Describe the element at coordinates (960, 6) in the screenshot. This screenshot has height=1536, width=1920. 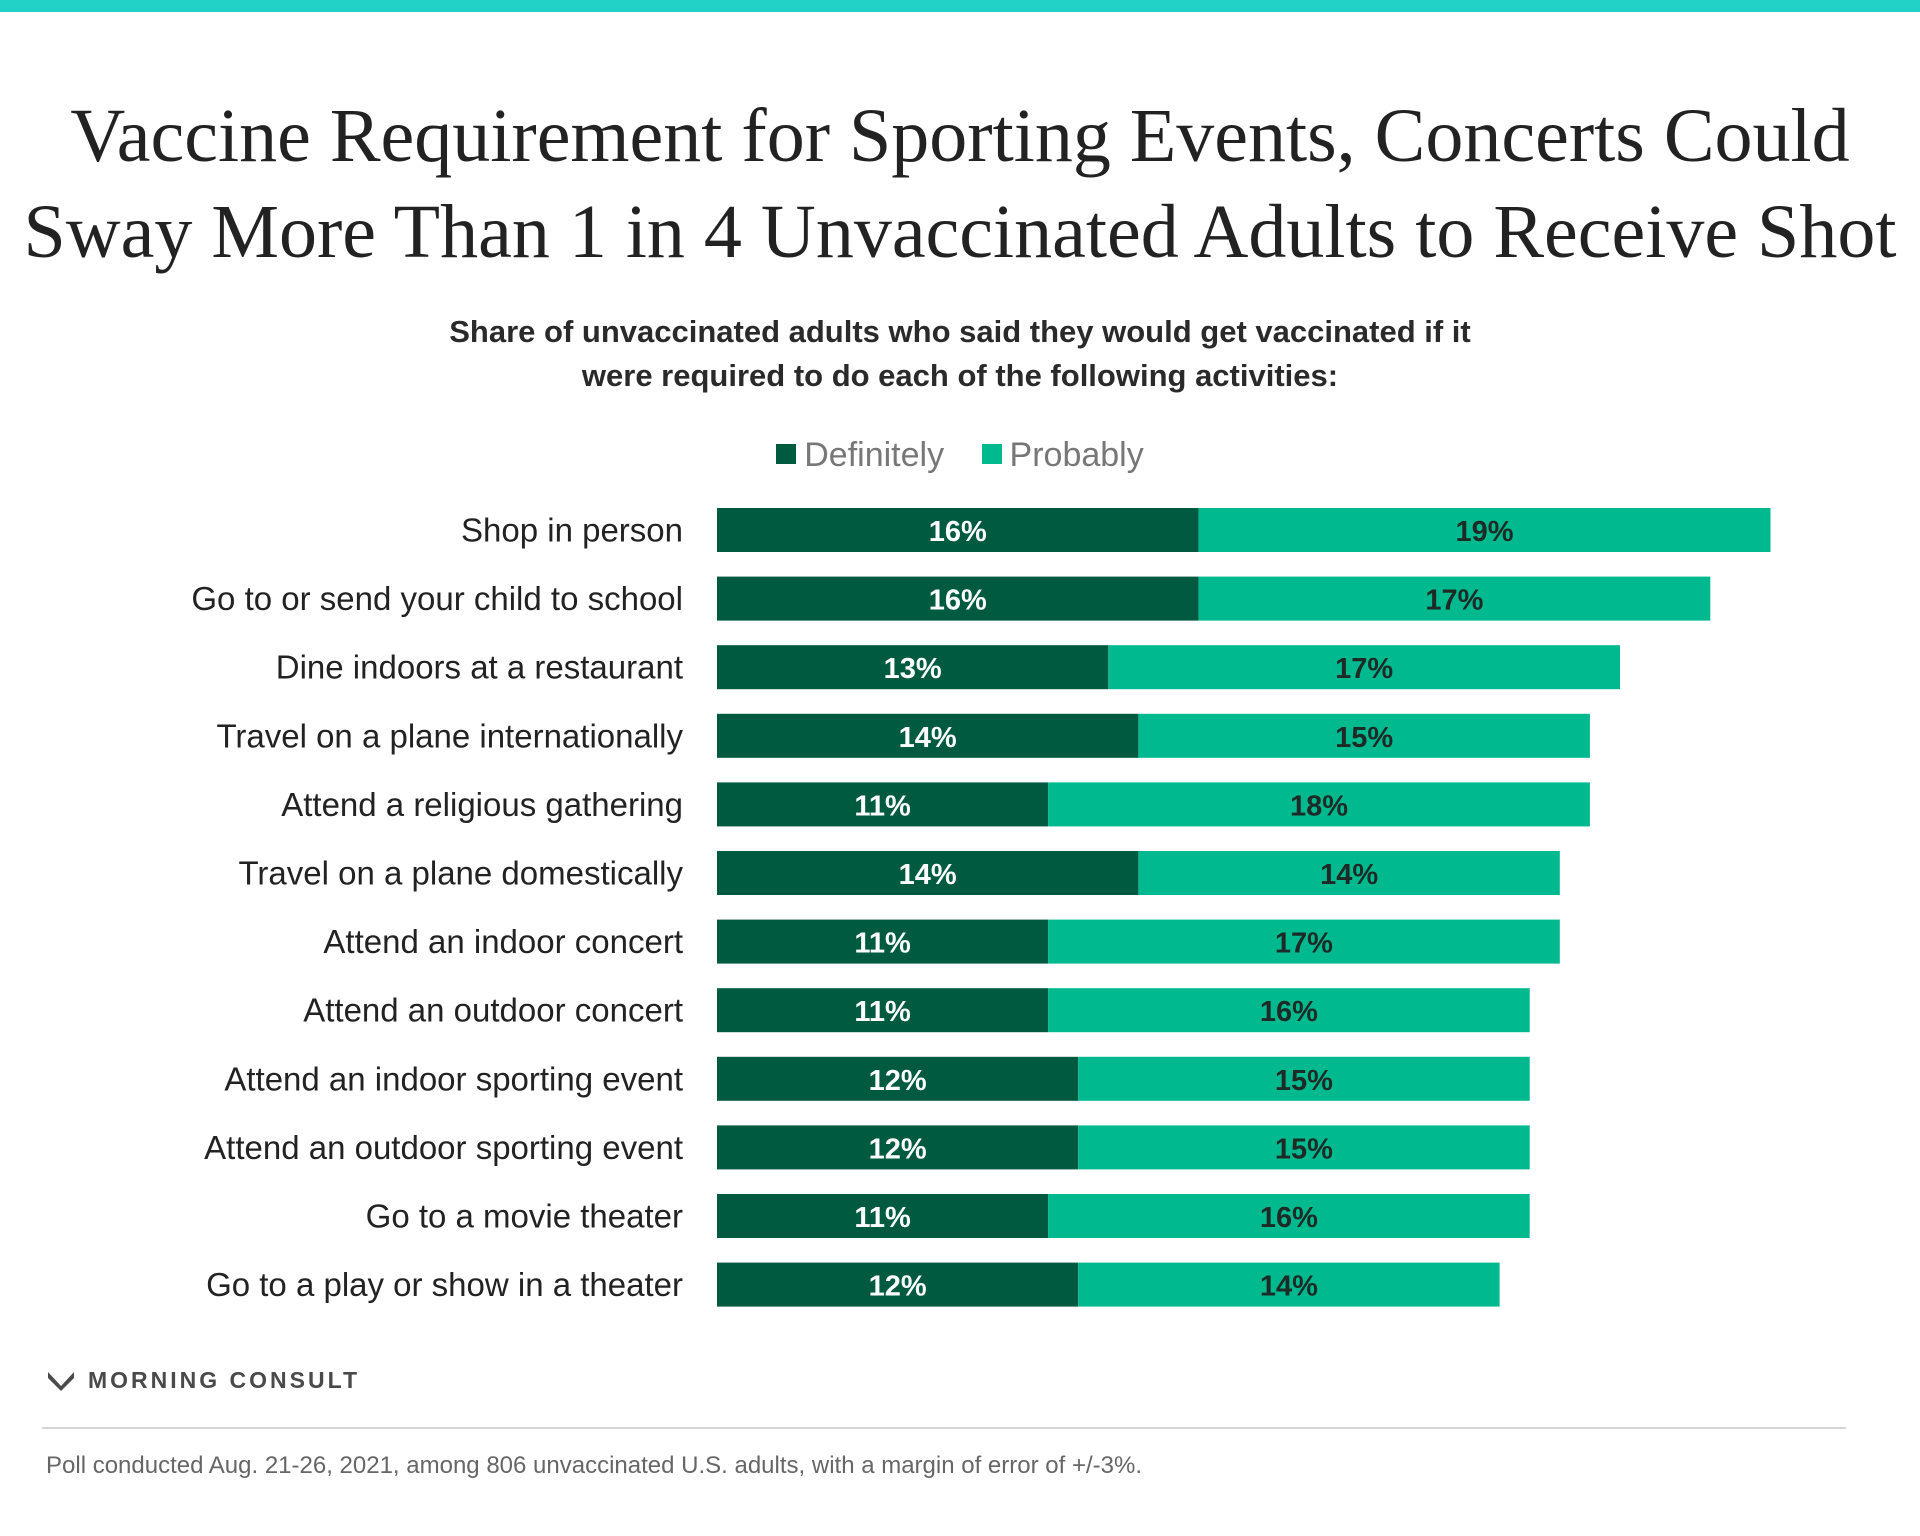
I see `top-accent-bar` at that location.